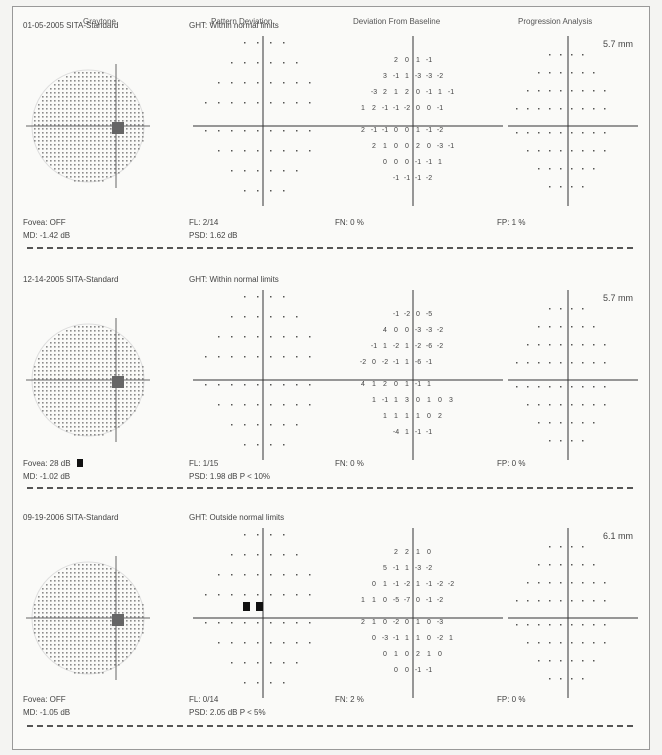 Image resolution: width=662 pixels, height=755 pixels. Describe the element at coordinates (407, 178) in the screenshot. I see `baseline-value: -1` at that location.